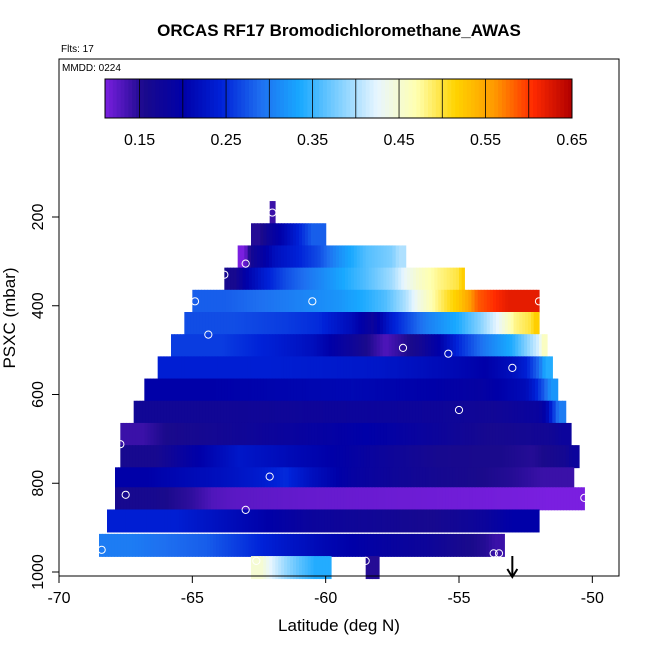 This screenshot has height=650, width=650. Describe the element at coordinates (325, 598) in the screenshot. I see `x-tick-label: -60` at that location.